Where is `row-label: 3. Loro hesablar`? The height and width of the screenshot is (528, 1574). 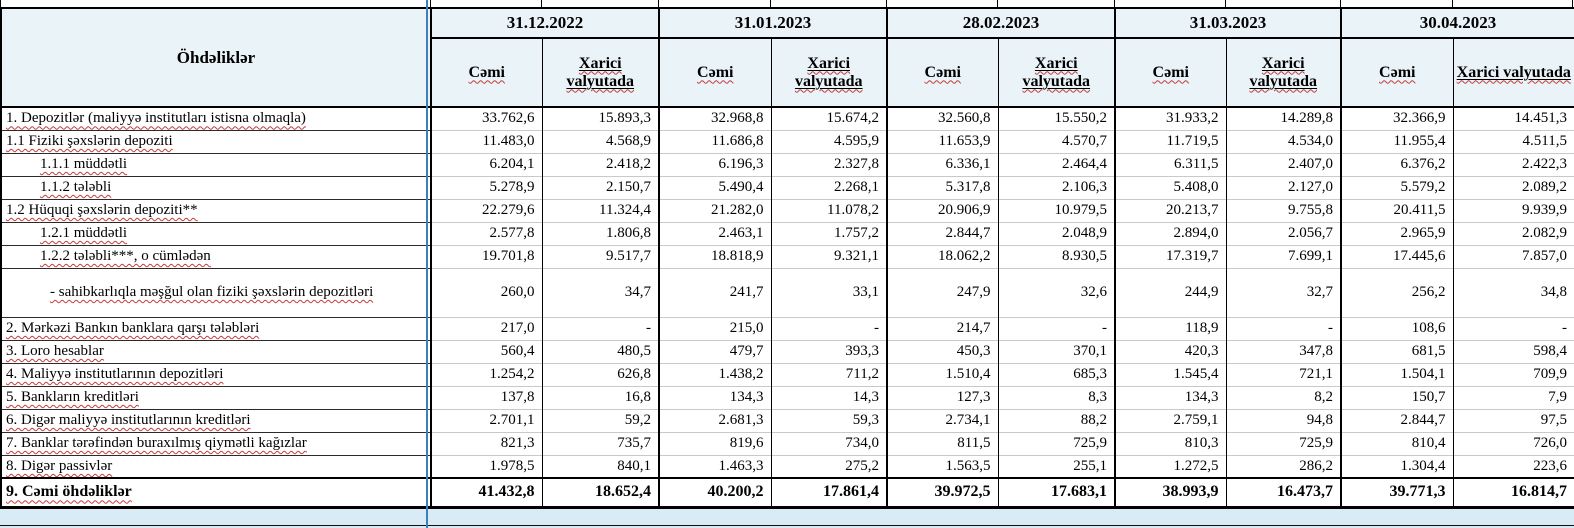 row-label: 3. Loro hesablar is located at coordinates (215, 351).